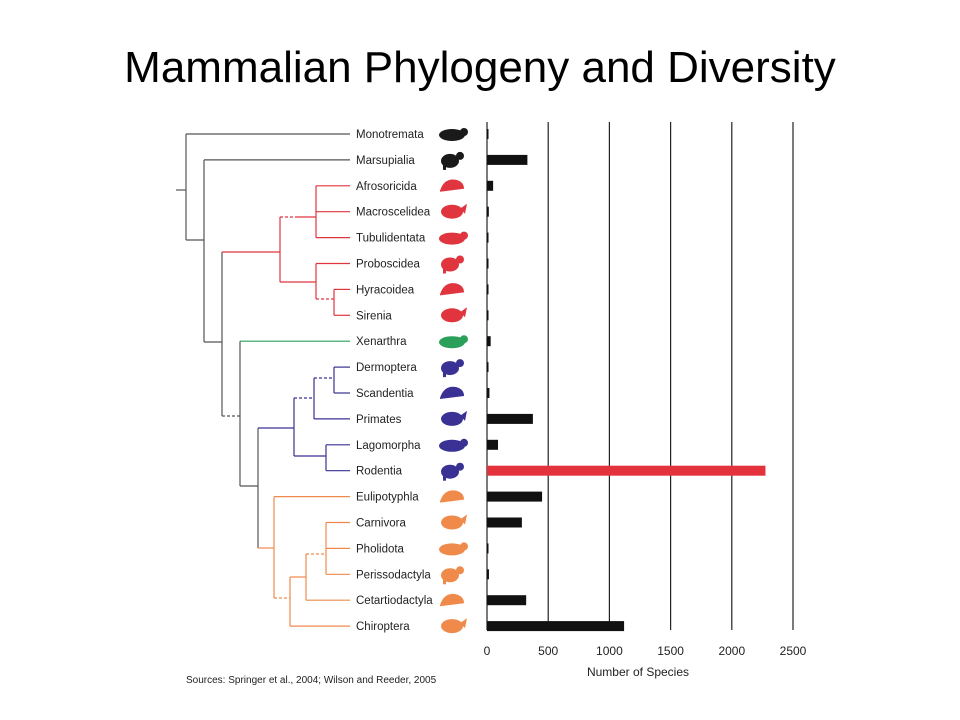 The height and width of the screenshot is (720, 960). What do you see at coordinates (488, 211) in the screenshot?
I see `bar-macroscelidea` at bounding box center [488, 211].